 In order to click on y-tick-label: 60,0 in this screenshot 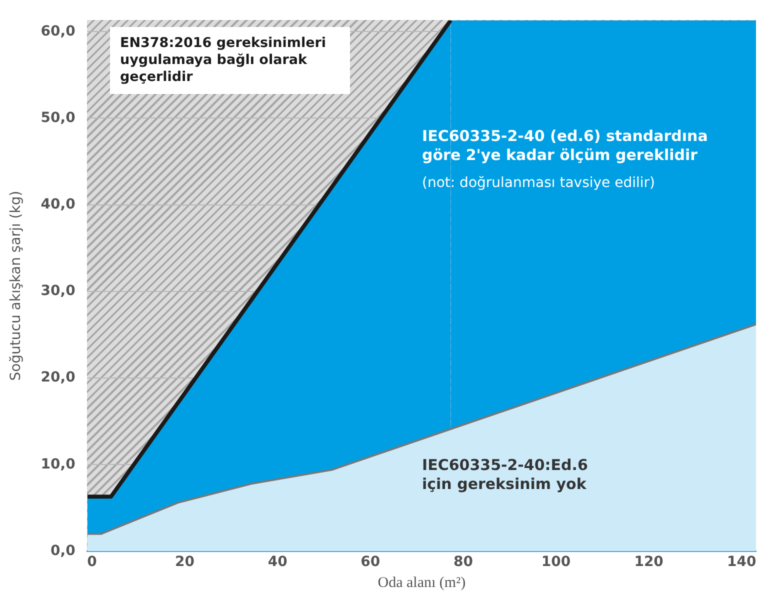, I will do `click(58, 31)`.